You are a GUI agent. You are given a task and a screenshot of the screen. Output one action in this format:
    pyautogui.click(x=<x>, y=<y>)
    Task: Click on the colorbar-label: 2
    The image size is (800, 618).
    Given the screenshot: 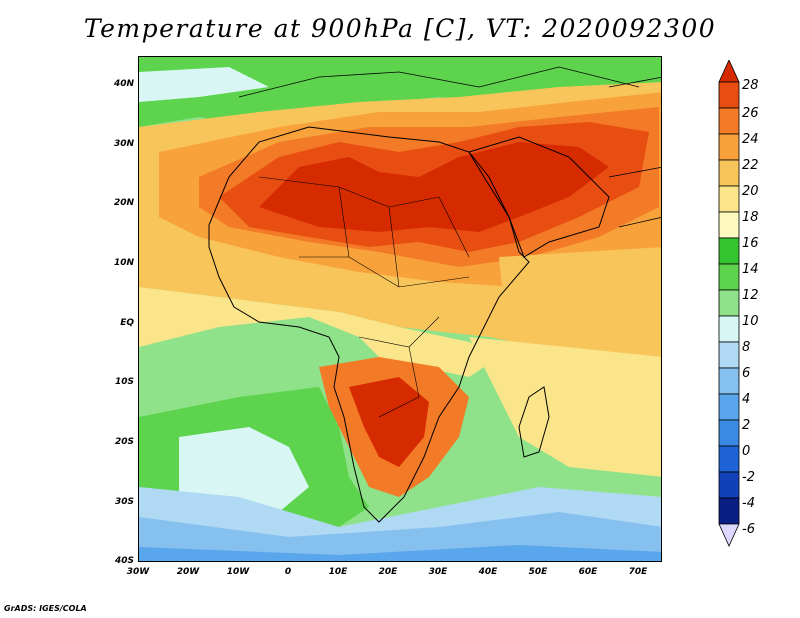 What is the action you would take?
    pyautogui.click(x=746, y=425)
    